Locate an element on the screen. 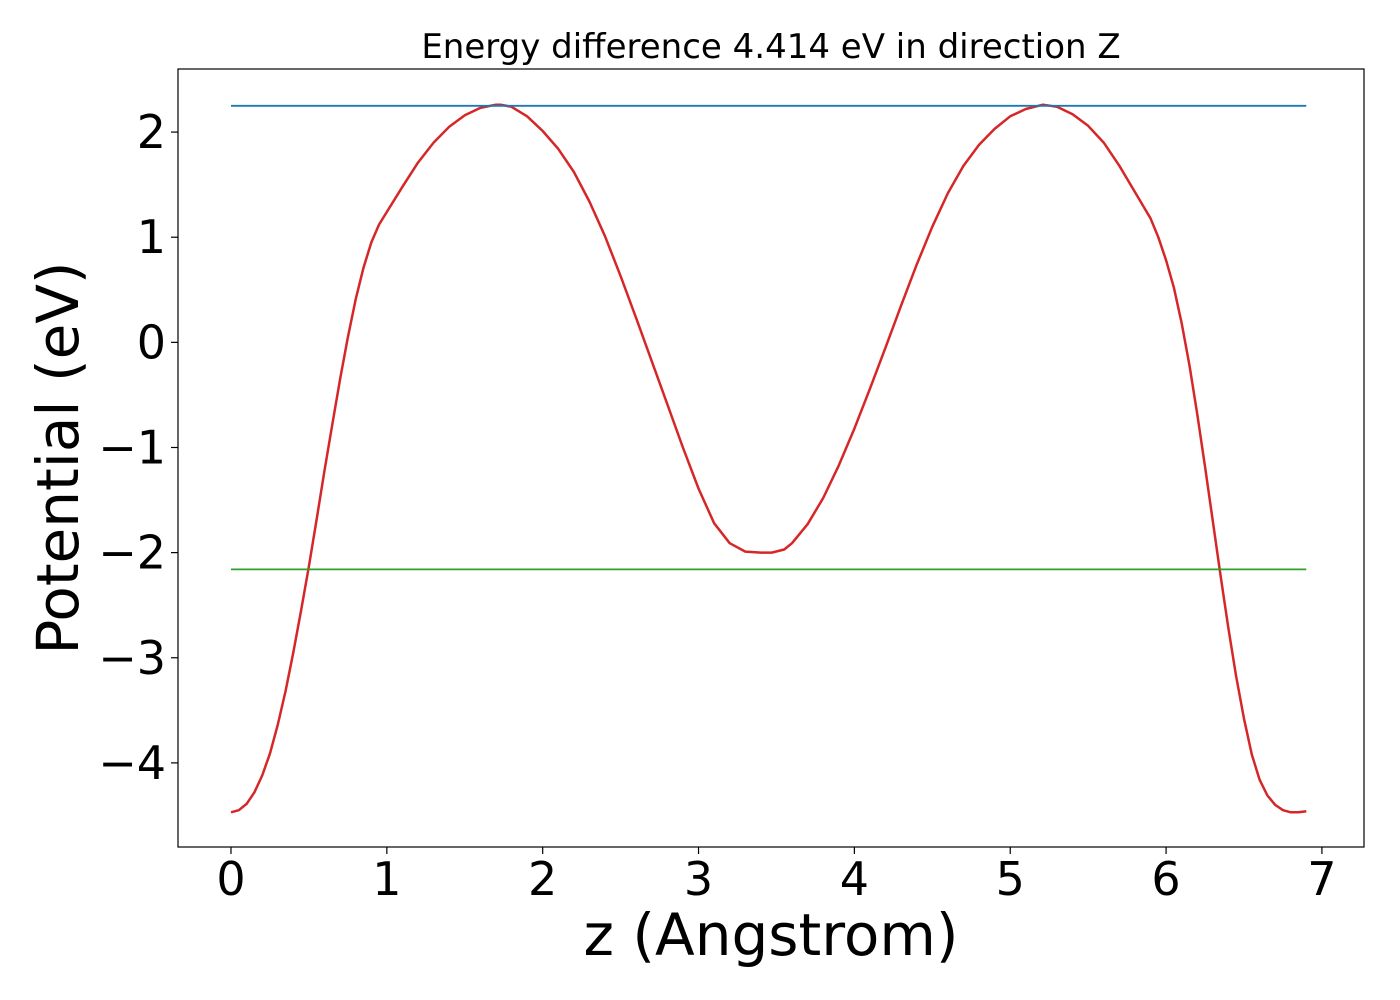 This screenshot has width=1400, height=1000. y-tick-label: −1 is located at coordinates (132, 447).